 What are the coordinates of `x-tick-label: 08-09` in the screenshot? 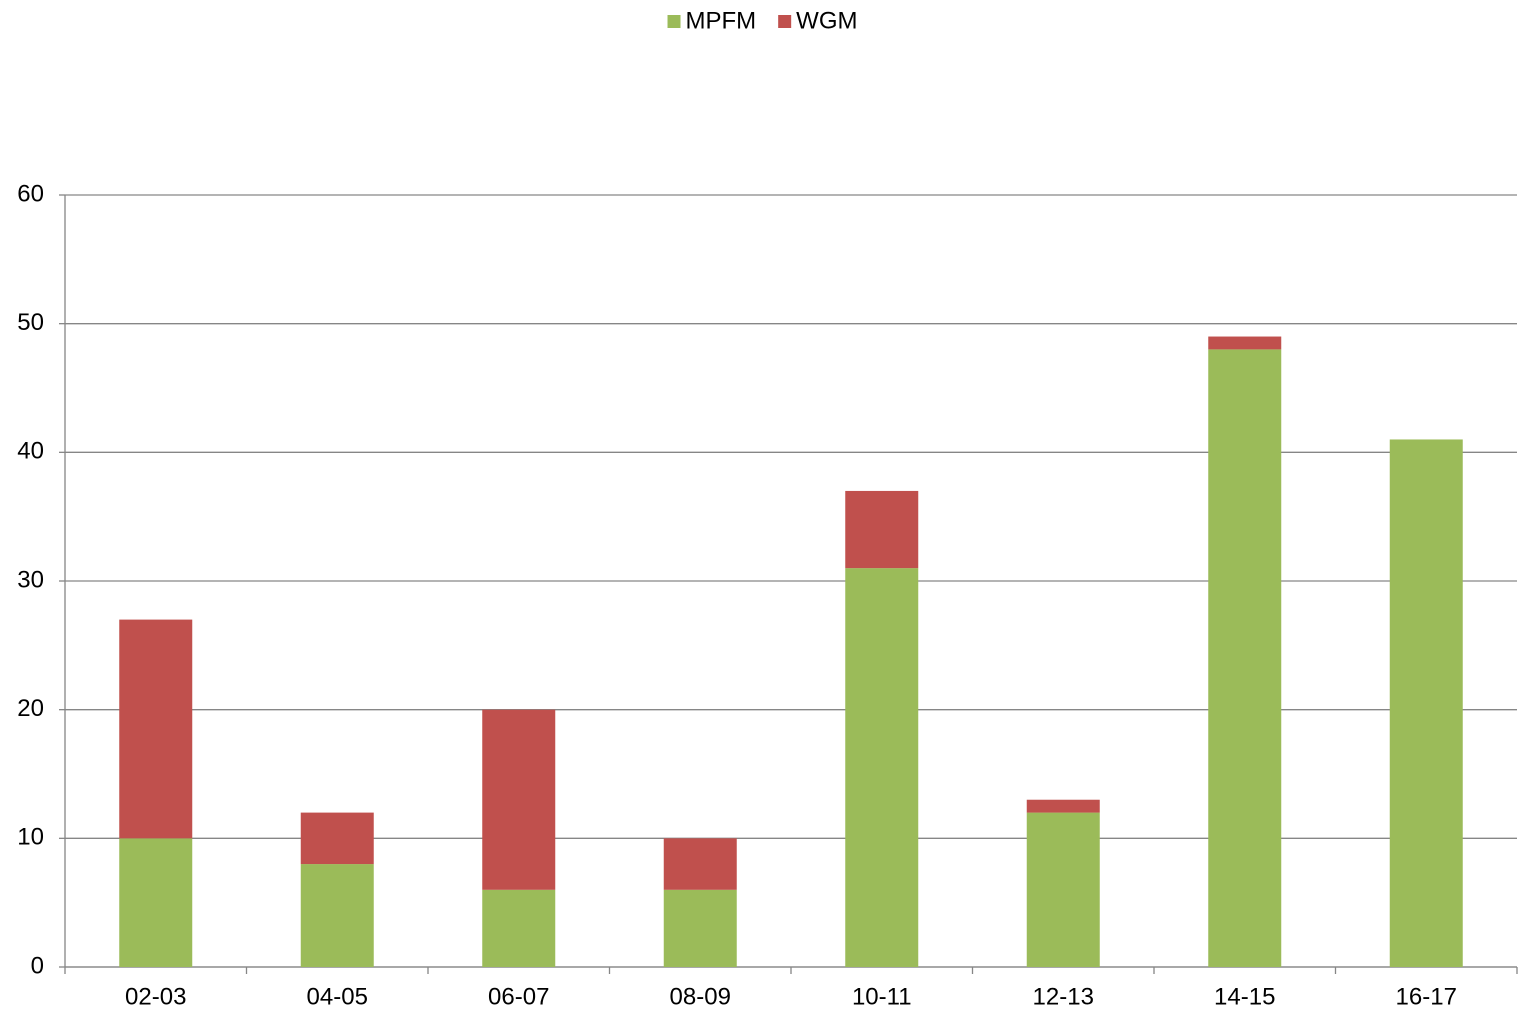 It's located at (700, 996).